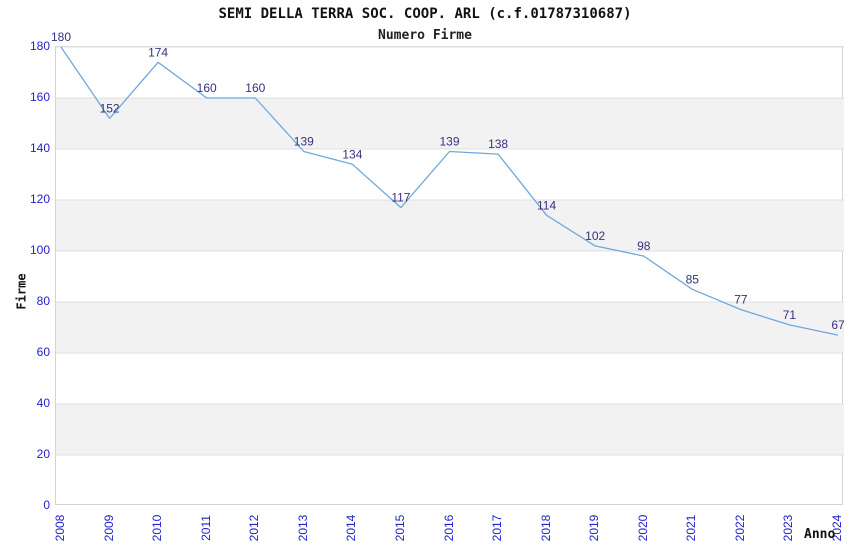 The width and height of the screenshot is (850, 550). I want to click on data-point-label: 71, so click(790, 315).